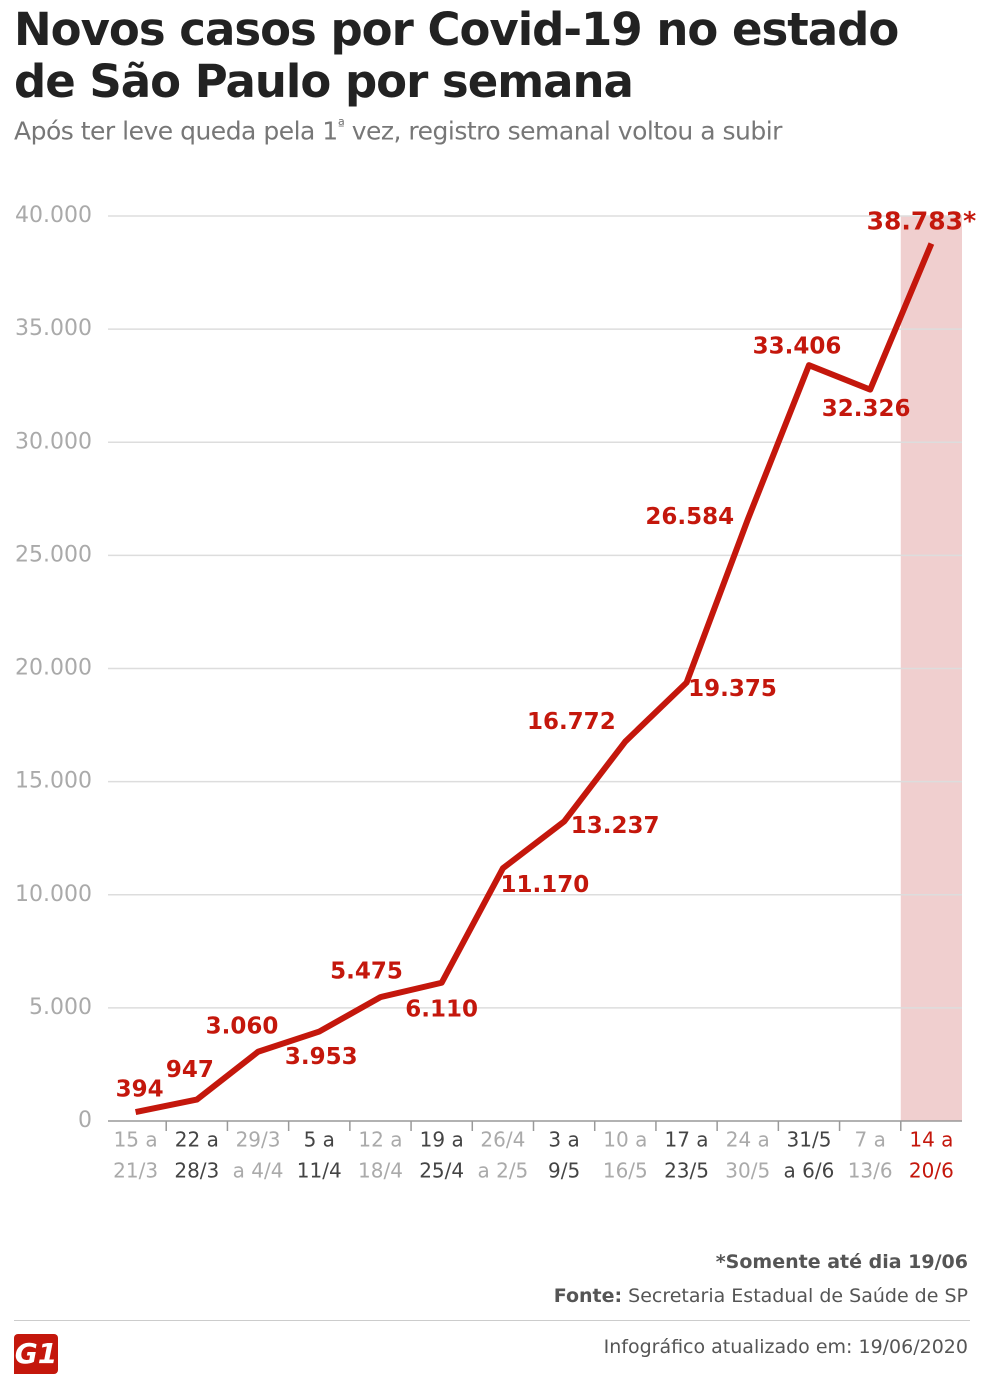 The height and width of the screenshot is (1392, 984). What do you see at coordinates (196, 1171) in the screenshot?
I see `x-tick-label: 28/3` at bounding box center [196, 1171].